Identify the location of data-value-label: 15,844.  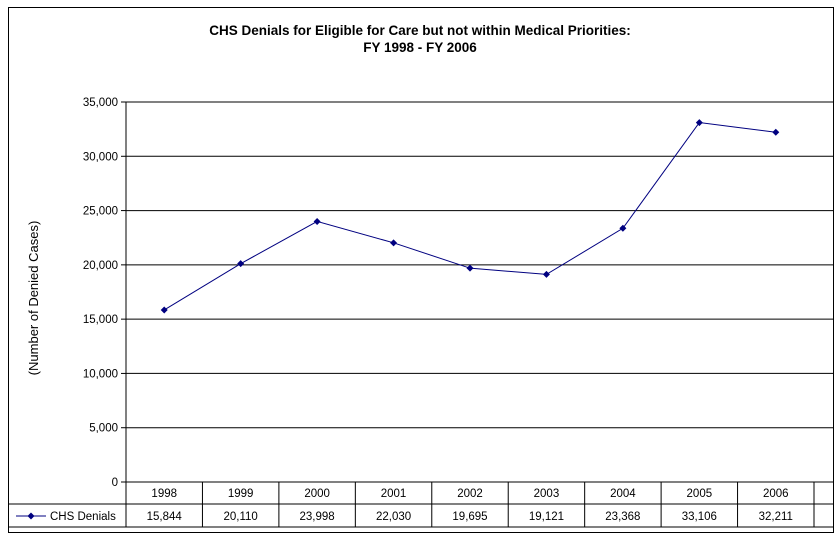
(165, 517).